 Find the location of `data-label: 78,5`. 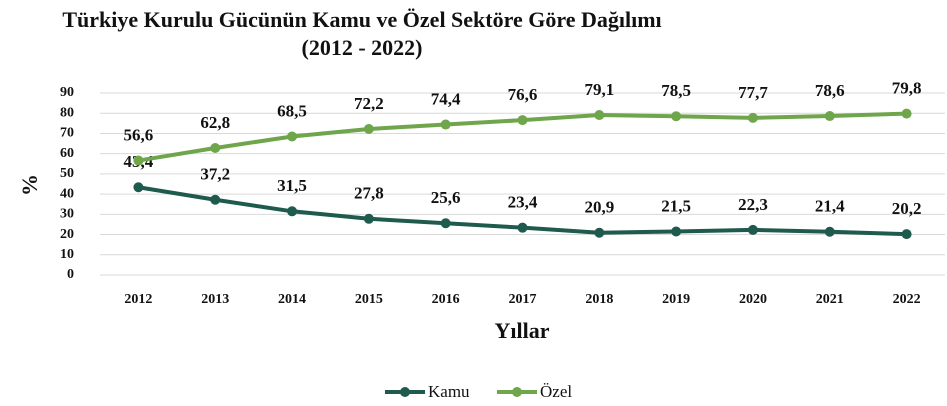

data-label: 78,5 is located at coordinates (676, 90).